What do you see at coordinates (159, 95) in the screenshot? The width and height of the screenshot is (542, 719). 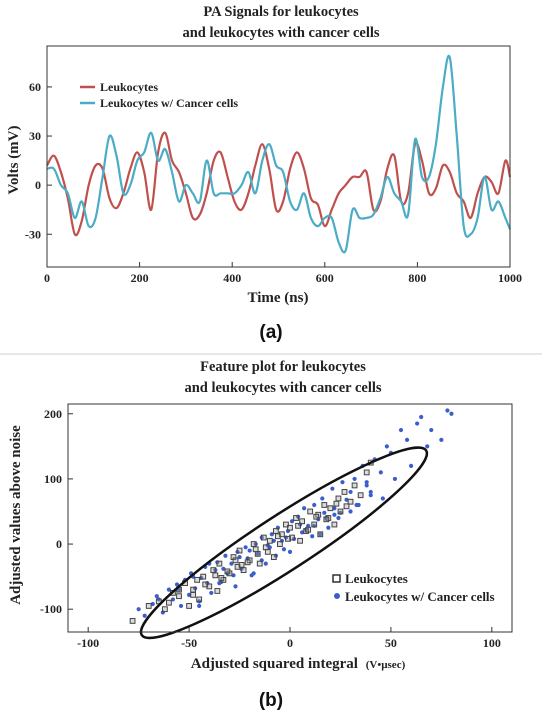 I see `chart-a-legend: Leukocytes Leukocytes w/ Cancer cells` at bounding box center [159, 95].